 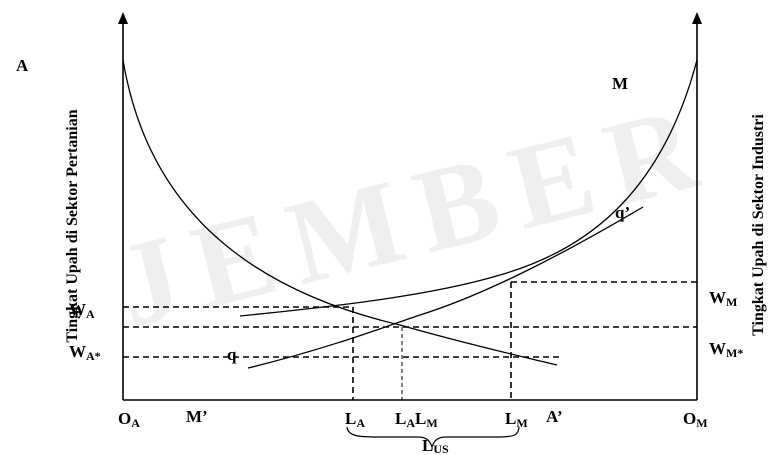 What do you see at coordinates (123, 206) in the screenshot?
I see `left-vertical-axis` at bounding box center [123, 206].